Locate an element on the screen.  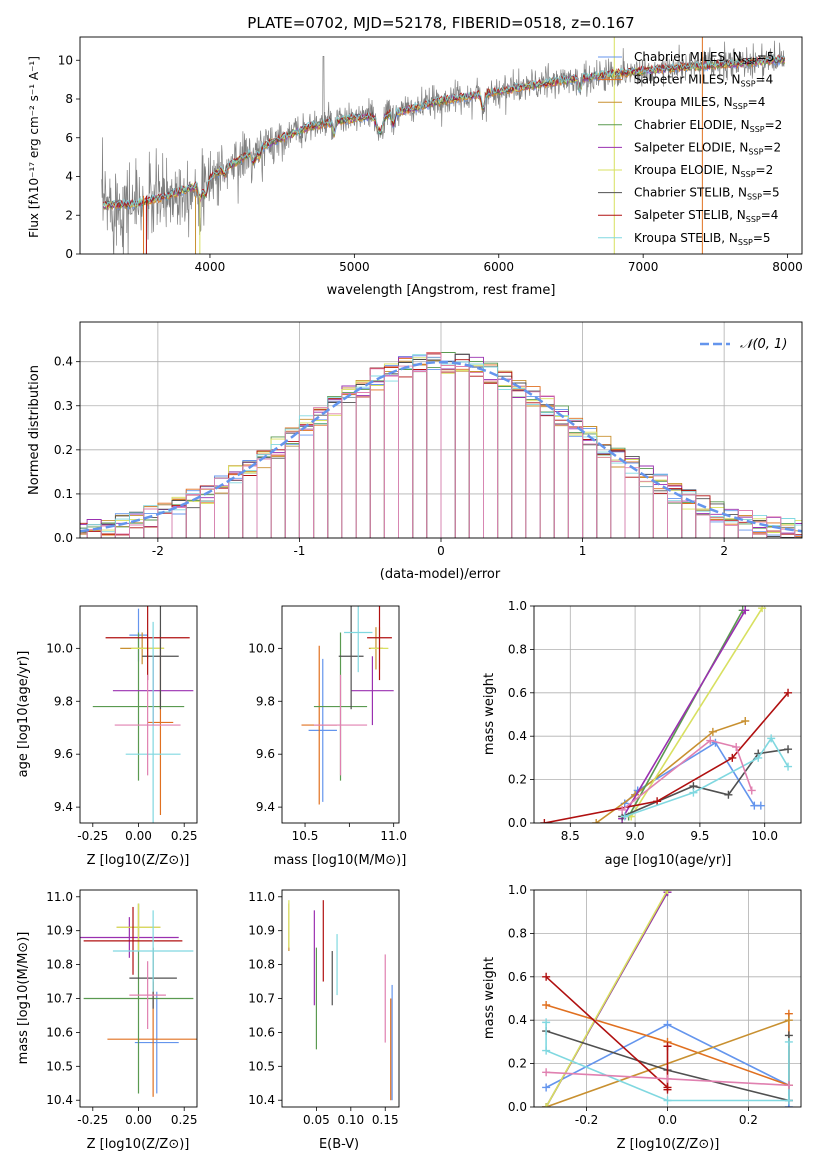
y-tick-label: 0.8 is located at coordinates (517, 933).